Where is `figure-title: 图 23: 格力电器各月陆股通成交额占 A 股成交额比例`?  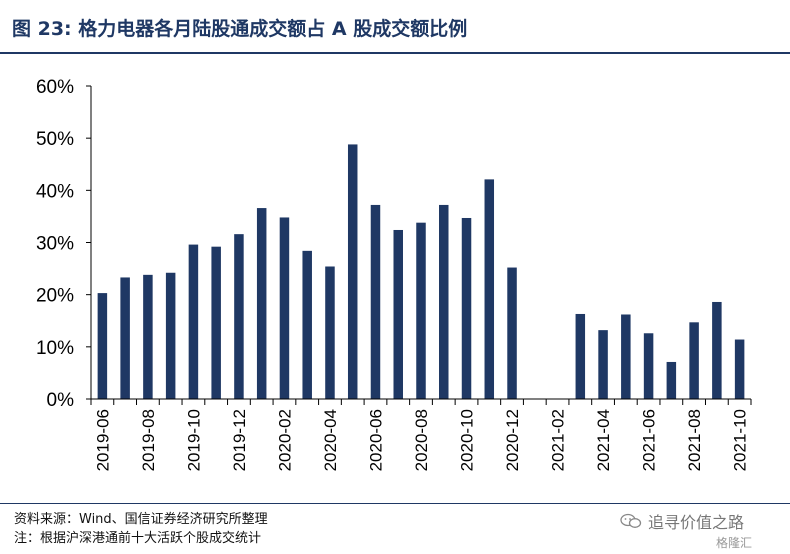
figure-title: 图 23: 格力电器各月陆股通成交额占 A 股成交额比例 is located at coordinates (240, 29).